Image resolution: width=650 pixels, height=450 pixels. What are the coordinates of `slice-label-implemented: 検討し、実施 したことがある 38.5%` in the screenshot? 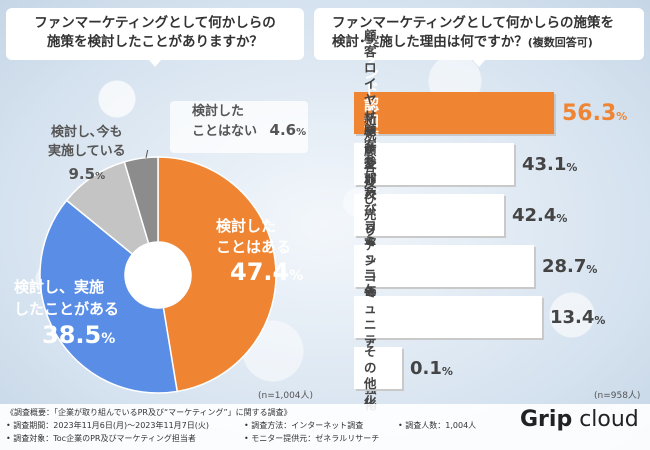 It's located at (66, 313).